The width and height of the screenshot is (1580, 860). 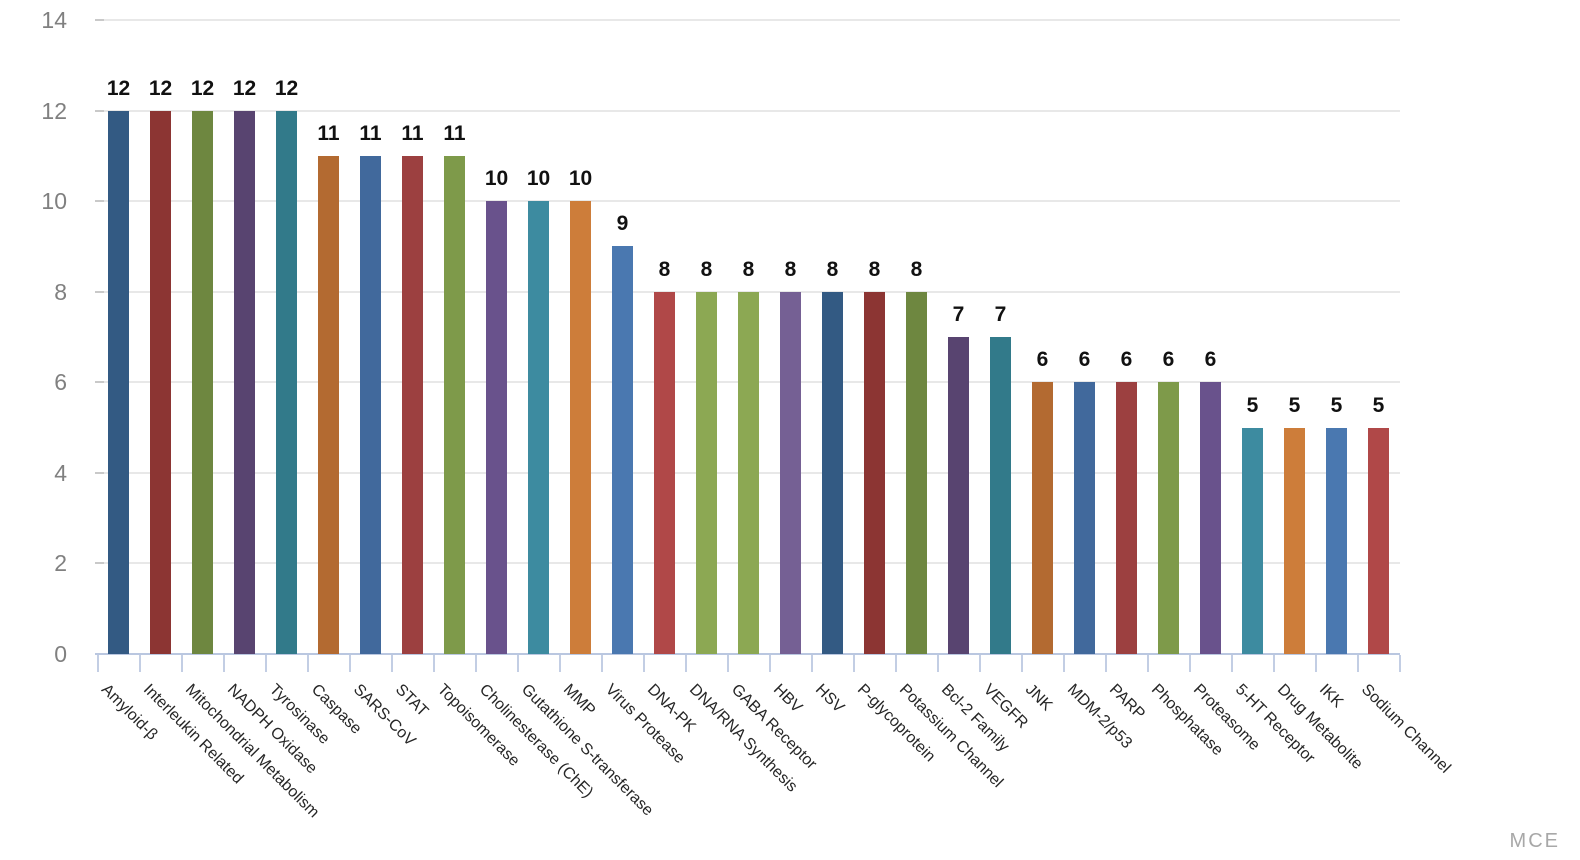 What do you see at coordinates (1330, 696) in the screenshot?
I see `x-axis-category-label: IKK` at bounding box center [1330, 696].